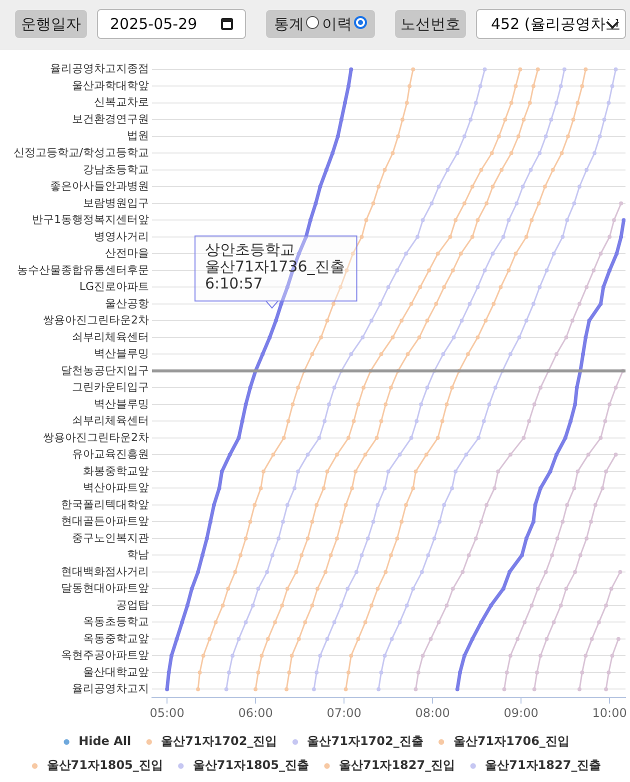 The width and height of the screenshot is (630, 782). What do you see at coordinates (110, 537) in the screenshot?
I see `y-tick-label: 중구노인복지관` at bounding box center [110, 537].